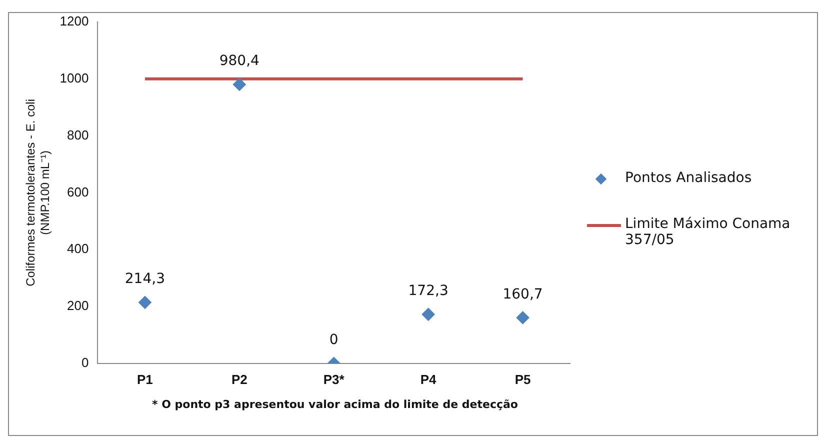  Describe the element at coordinates (74, 21) in the screenshot. I see `y-tick-label: 1200` at that location.